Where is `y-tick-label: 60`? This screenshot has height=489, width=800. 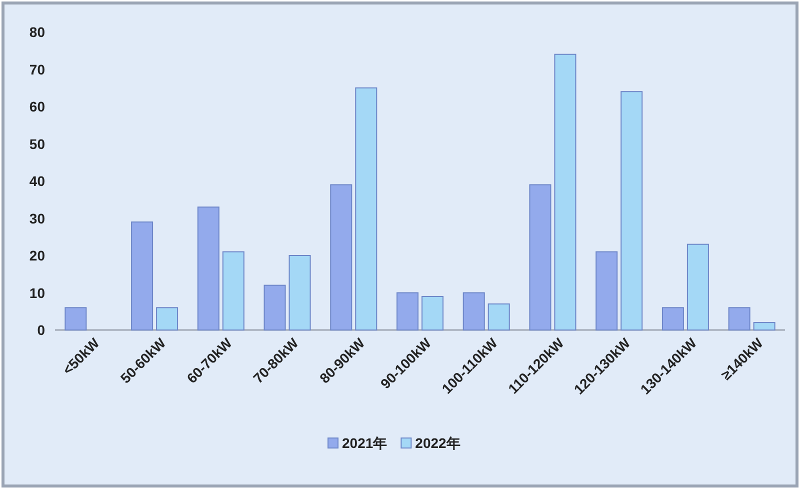
y-tick-label: 60 is located at coordinates (37, 106).